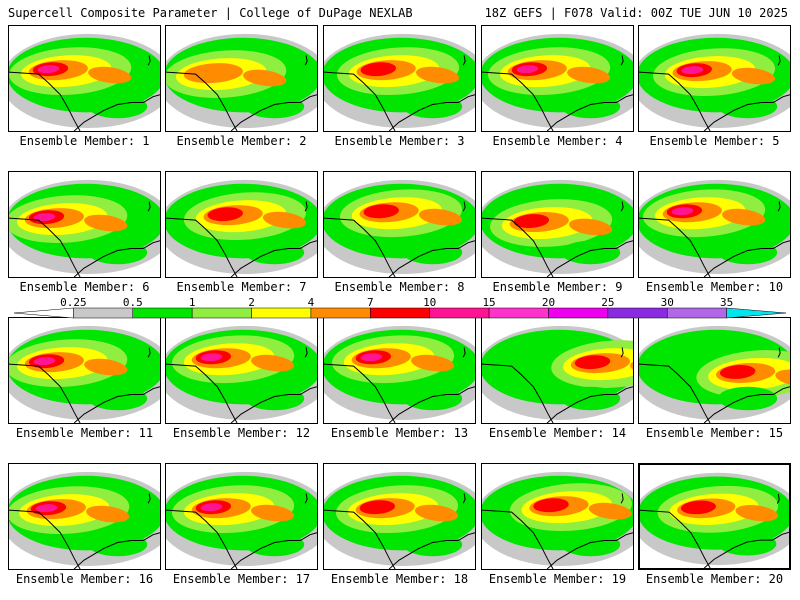 This screenshot has height=600, width=800. Describe the element at coordinates (557, 433) in the screenshot. I see `panel-label: Ensemble Member: 14` at that location.